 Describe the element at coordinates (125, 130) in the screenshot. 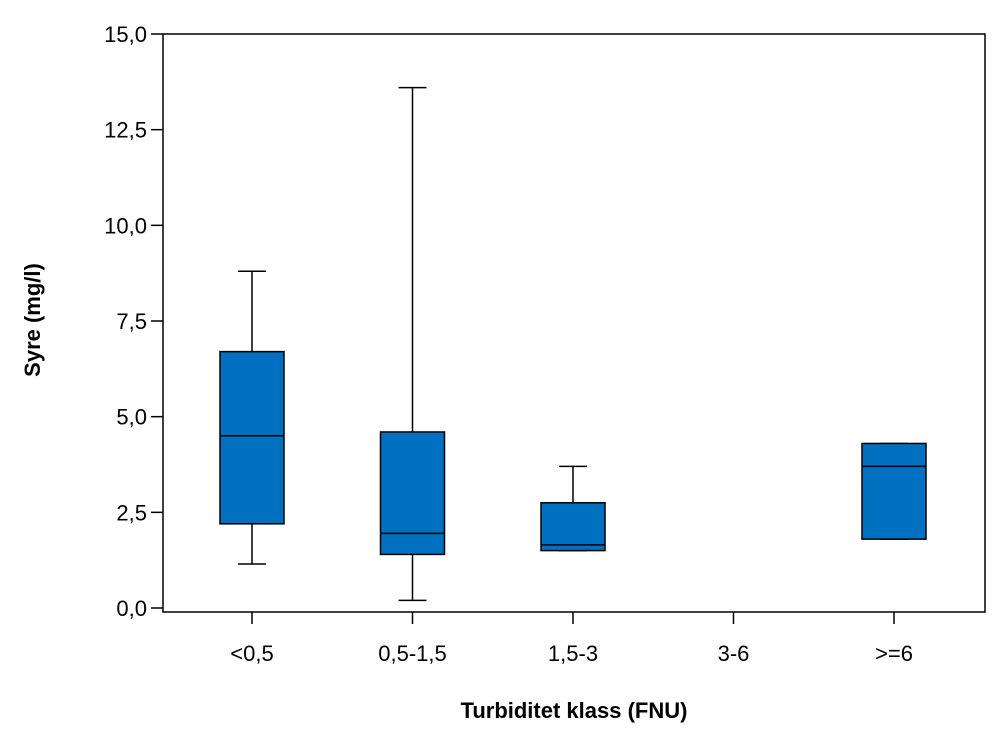

I see `y-tick-label: 12,5` at that location.